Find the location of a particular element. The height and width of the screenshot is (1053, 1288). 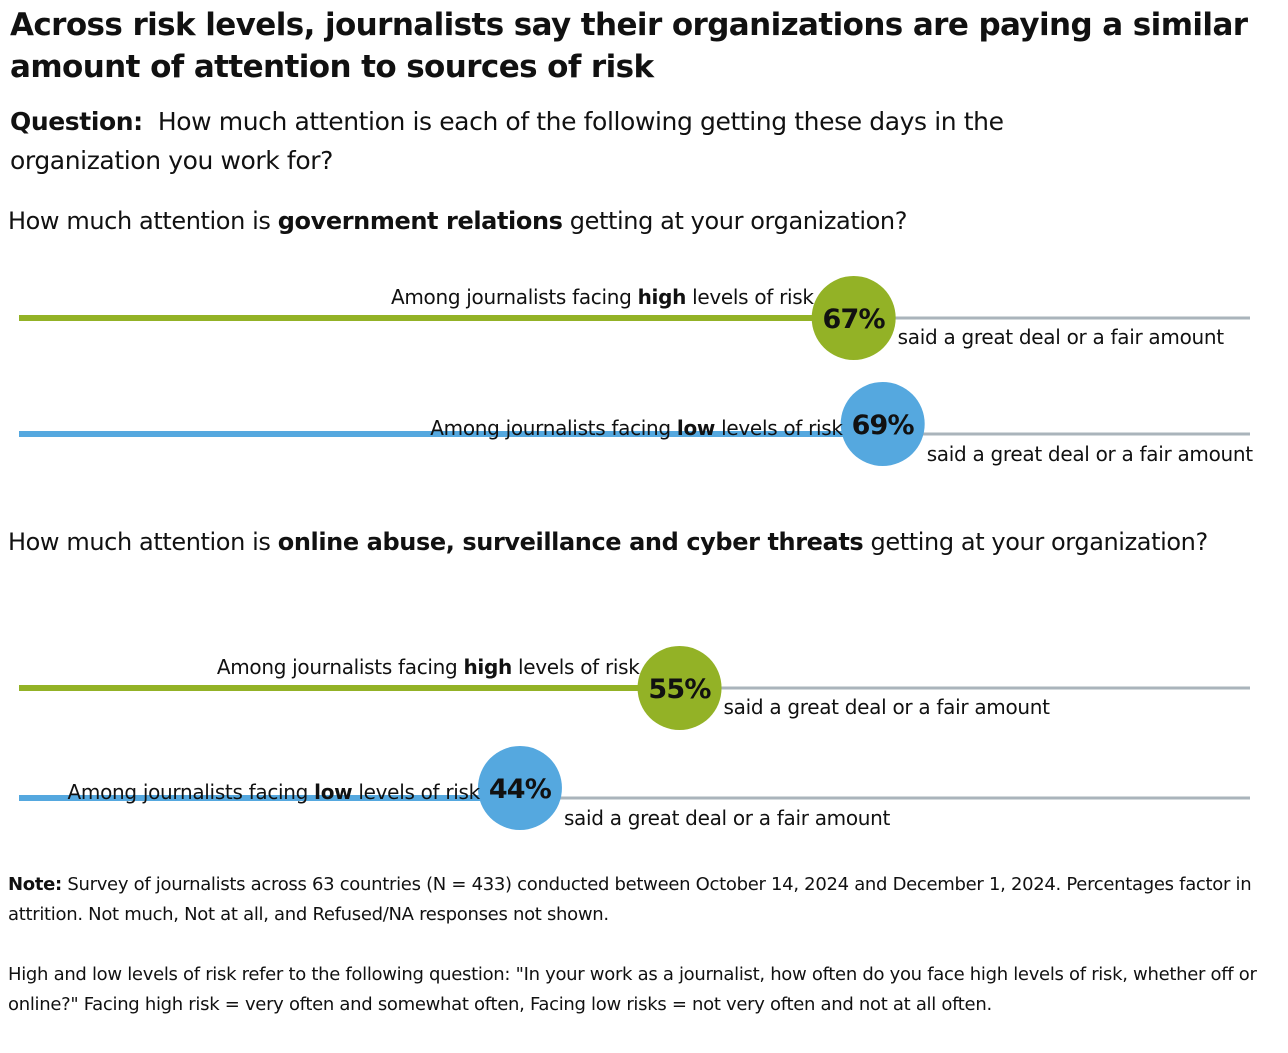

value-label: 69% is located at coordinates (883, 425).